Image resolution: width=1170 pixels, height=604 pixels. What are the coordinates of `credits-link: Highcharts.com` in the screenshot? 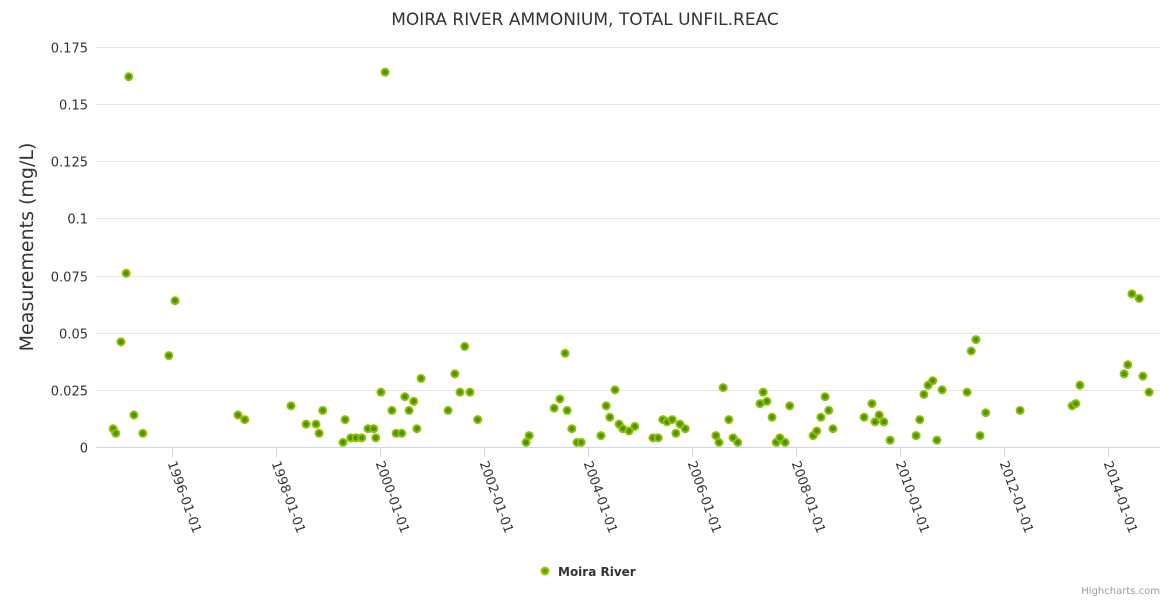 It's located at (1120, 591).